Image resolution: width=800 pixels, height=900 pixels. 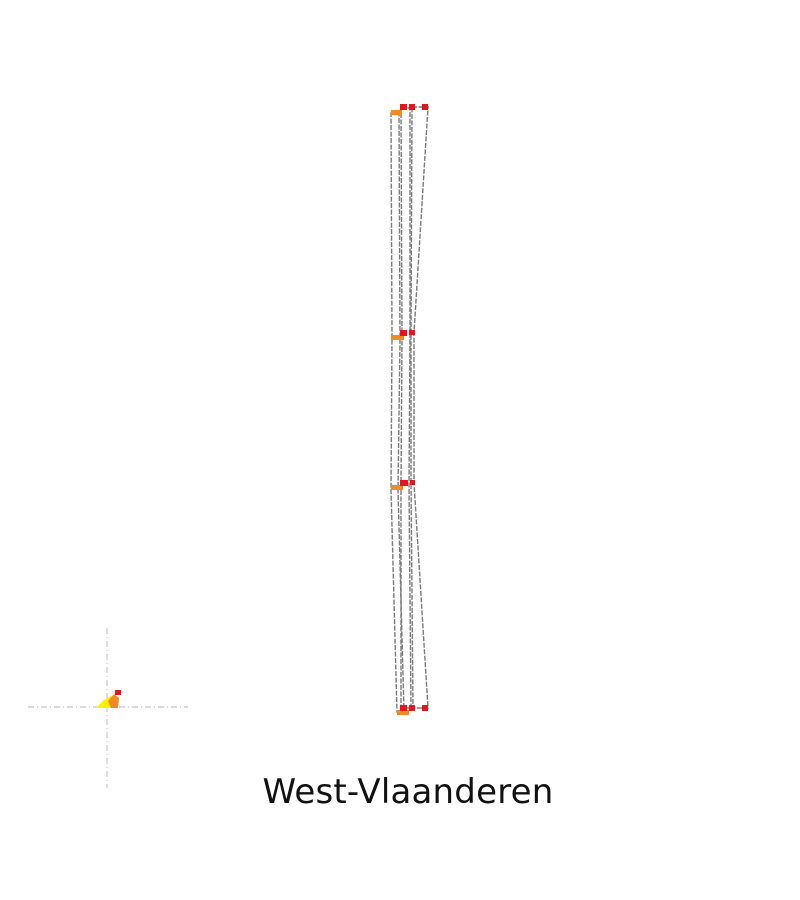 I want to click on district-markers, so click(x=409, y=409).